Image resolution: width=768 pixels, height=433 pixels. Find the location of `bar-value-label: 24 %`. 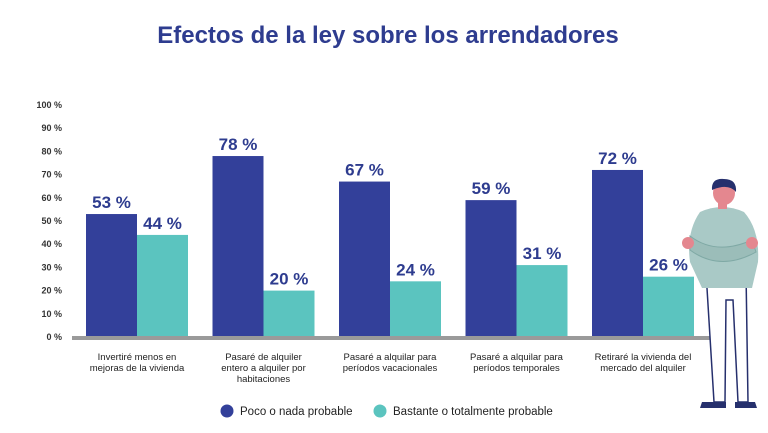

bar-value-label: 24 % is located at coordinates (415, 269).